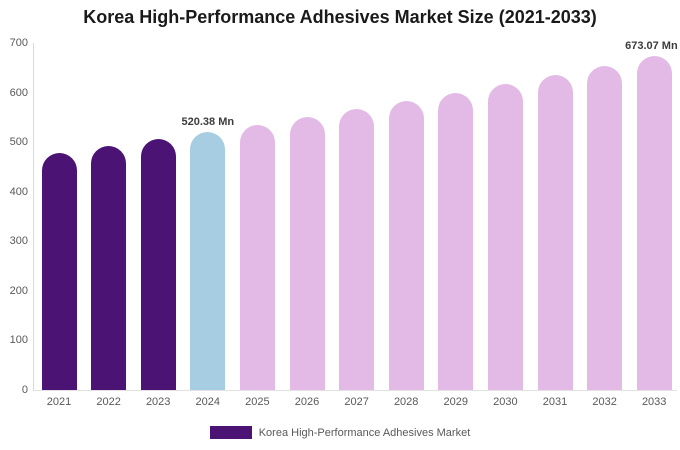 The image size is (680, 450). Describe the element at coordinates (355, 390) in the screenshot. I see `x-axis-baseline` at that location.